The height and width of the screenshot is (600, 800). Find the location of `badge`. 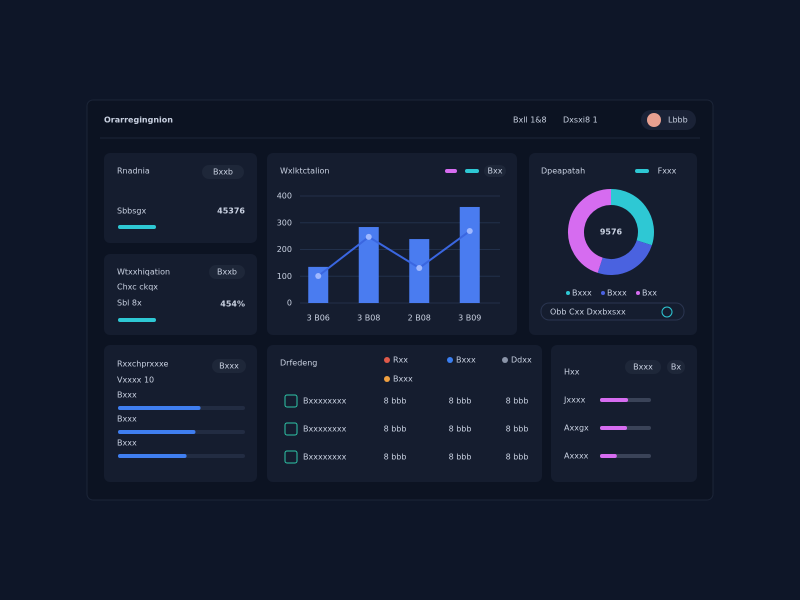

badge is located at coordinates (495, 171).